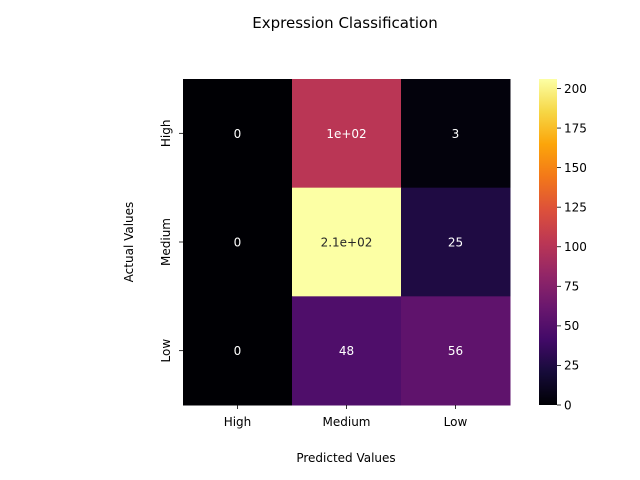  Describe the element at coordinates (571, 326) in the screenshot. I see `colorbar-tick-label-2: 50` at that location.